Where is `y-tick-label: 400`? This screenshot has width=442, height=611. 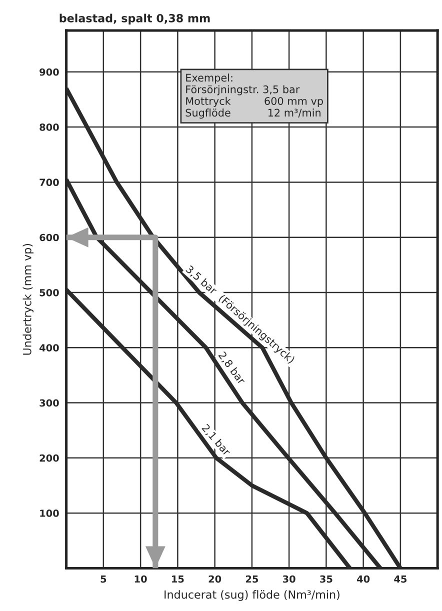
y-tick-label: 400 is located at coordinates (49, 348).